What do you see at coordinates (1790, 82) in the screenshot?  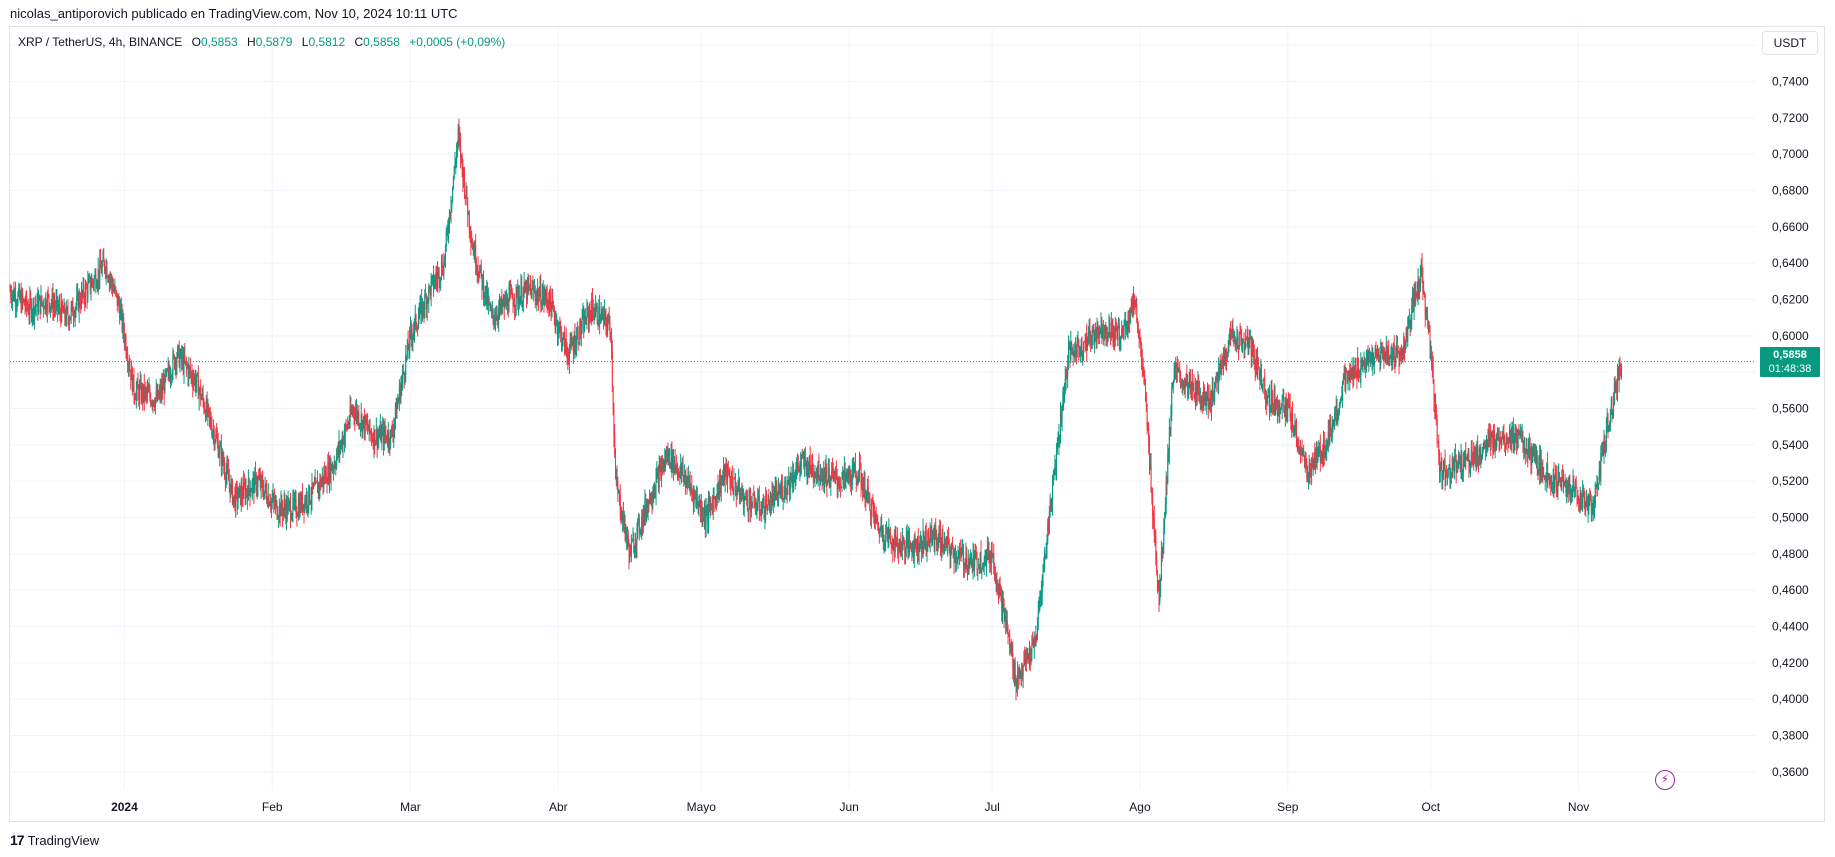 I see `y-tick-label: 0,7400` at bounding box center [1790, 82].